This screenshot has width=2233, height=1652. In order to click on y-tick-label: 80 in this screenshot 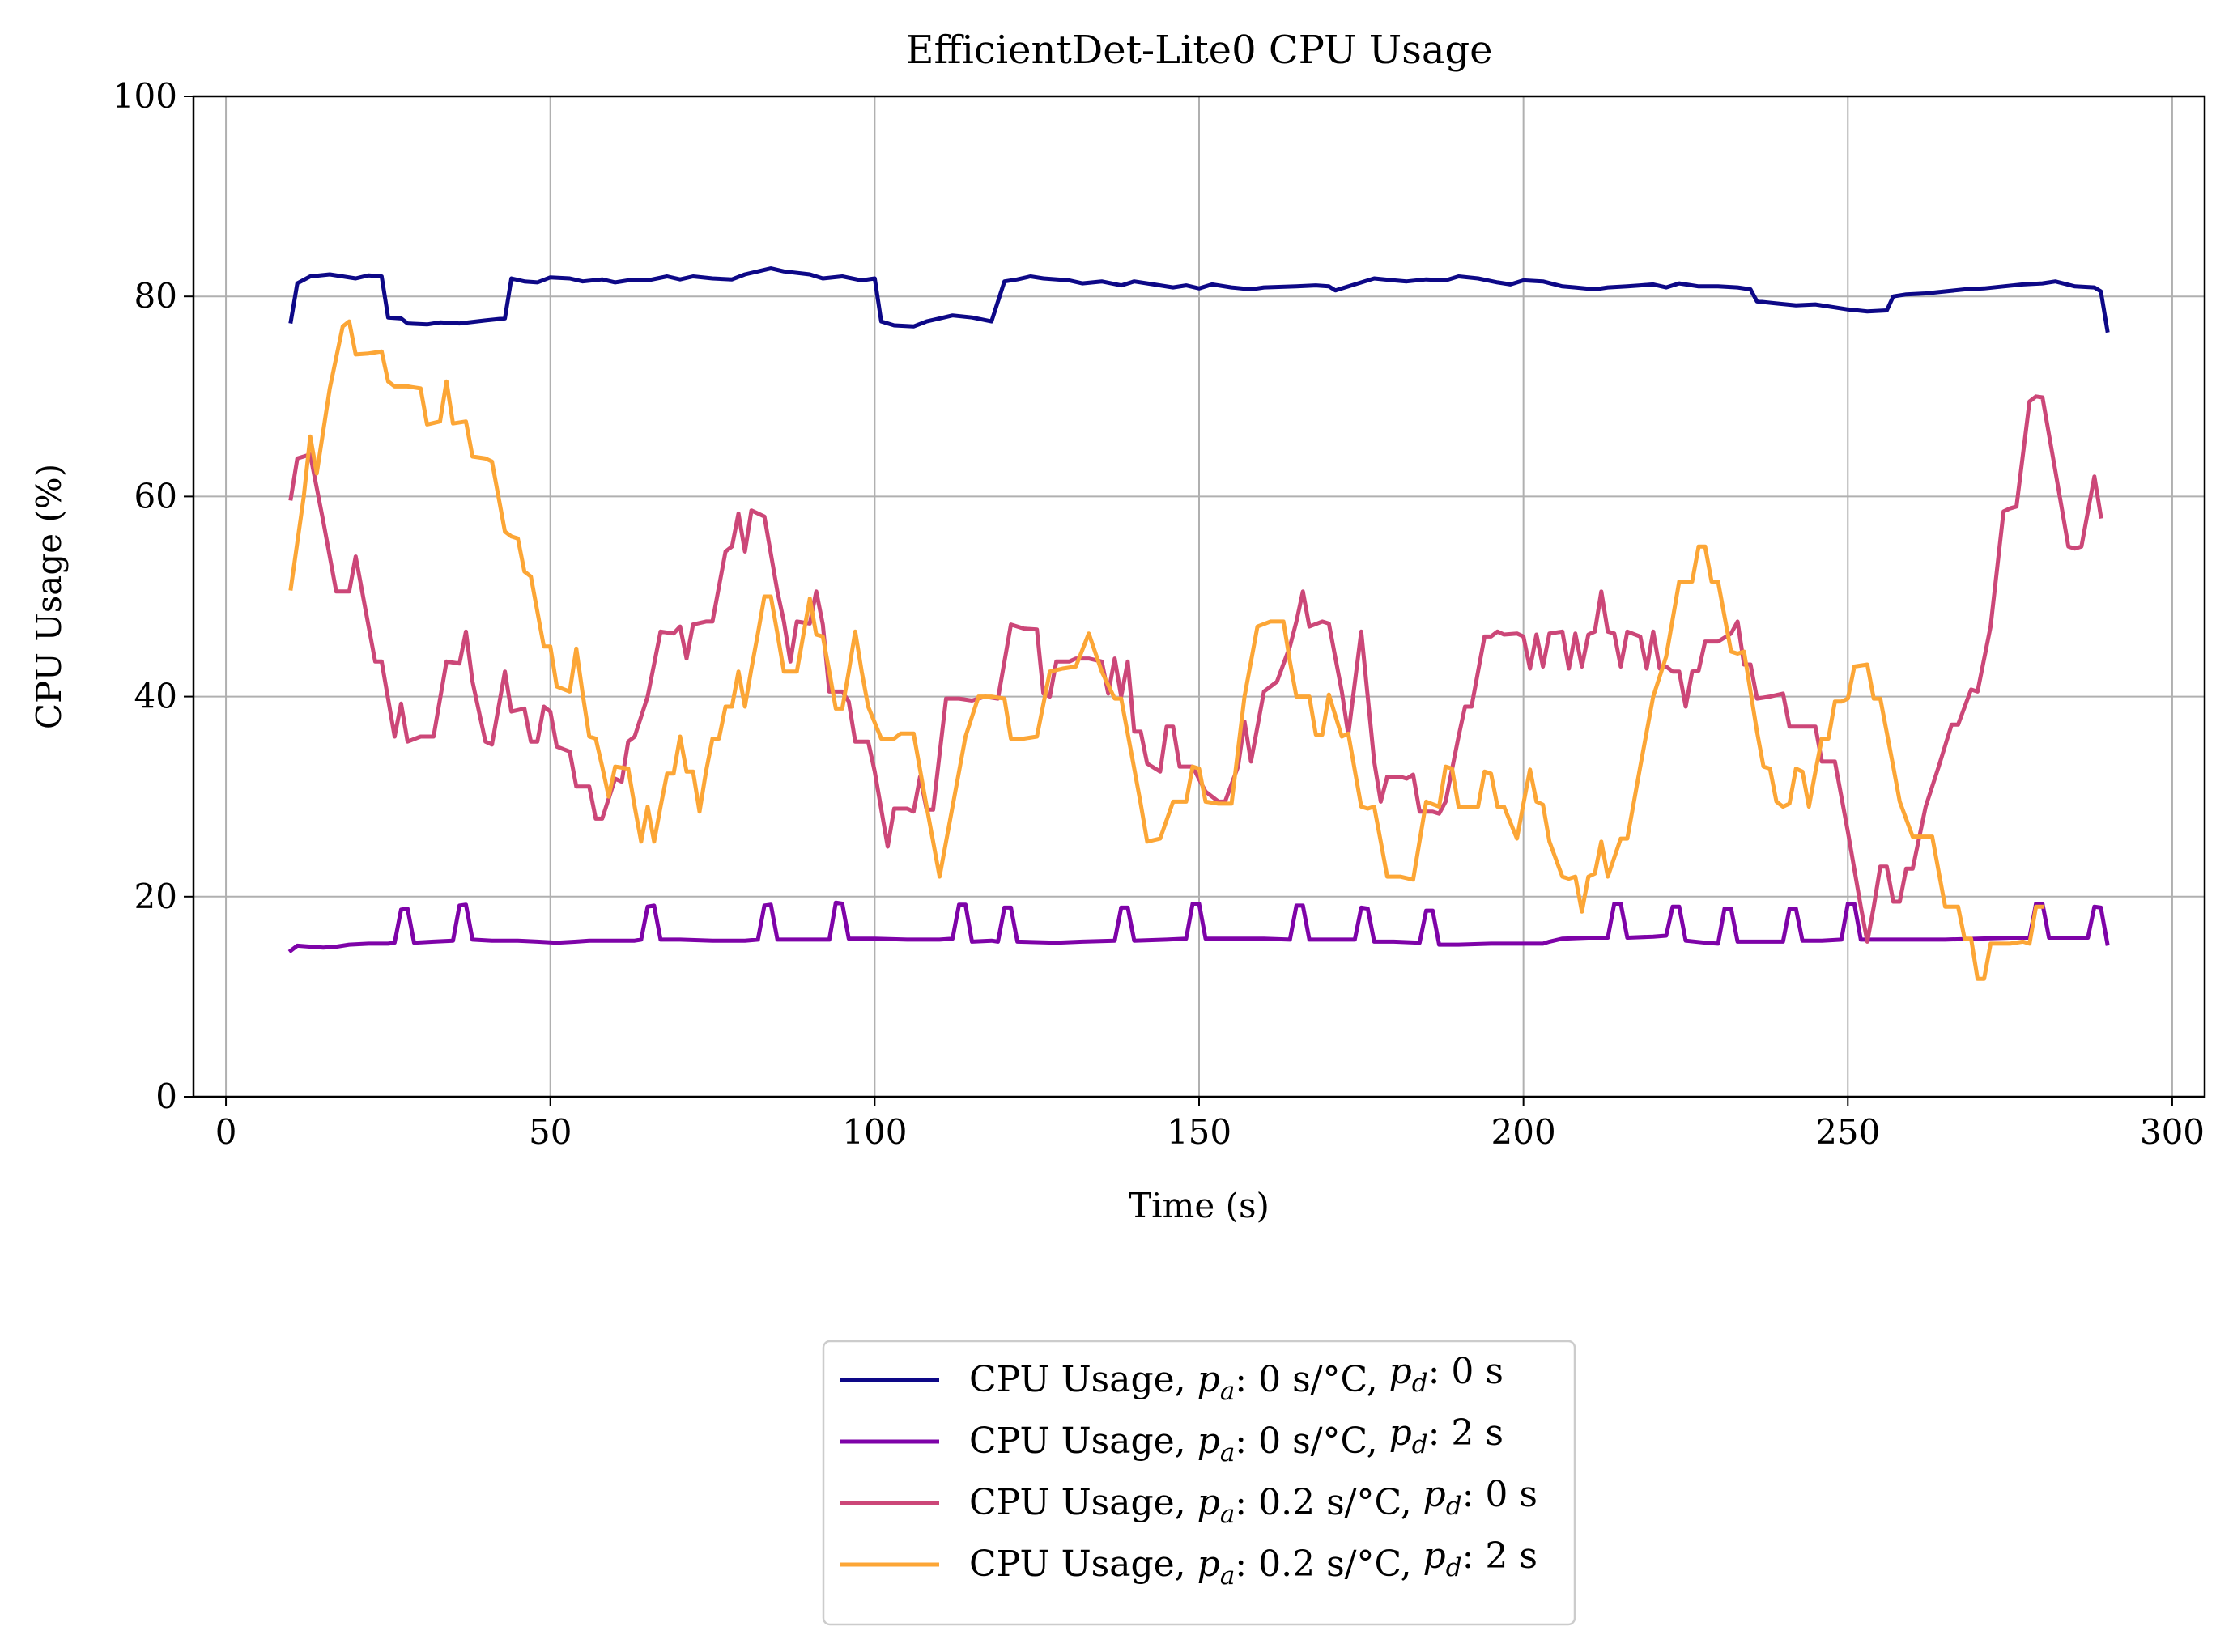, I will do `click(155, 296)`.